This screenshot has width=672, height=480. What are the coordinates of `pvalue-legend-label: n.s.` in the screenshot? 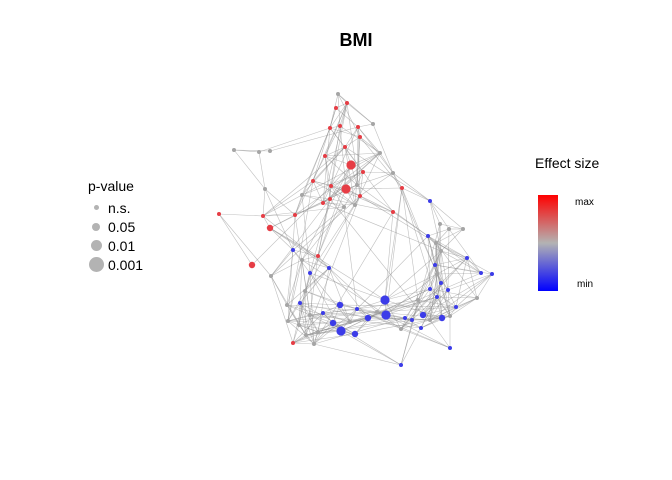 It's located at (119, 207).